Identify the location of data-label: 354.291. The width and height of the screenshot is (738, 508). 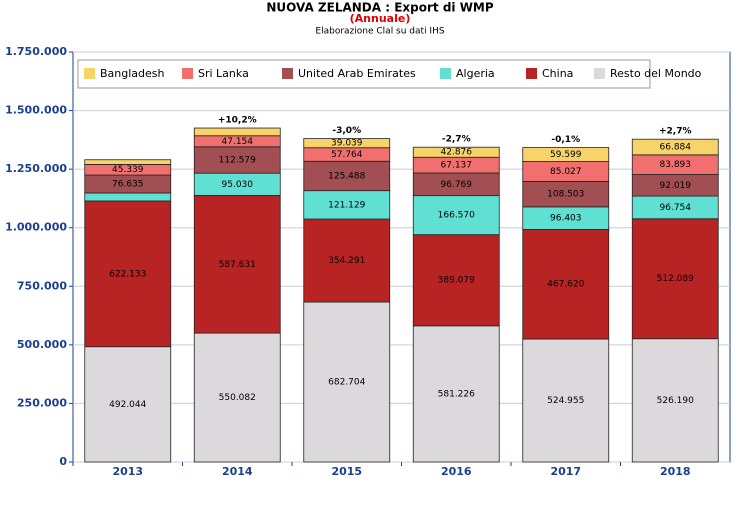
(346, 261).